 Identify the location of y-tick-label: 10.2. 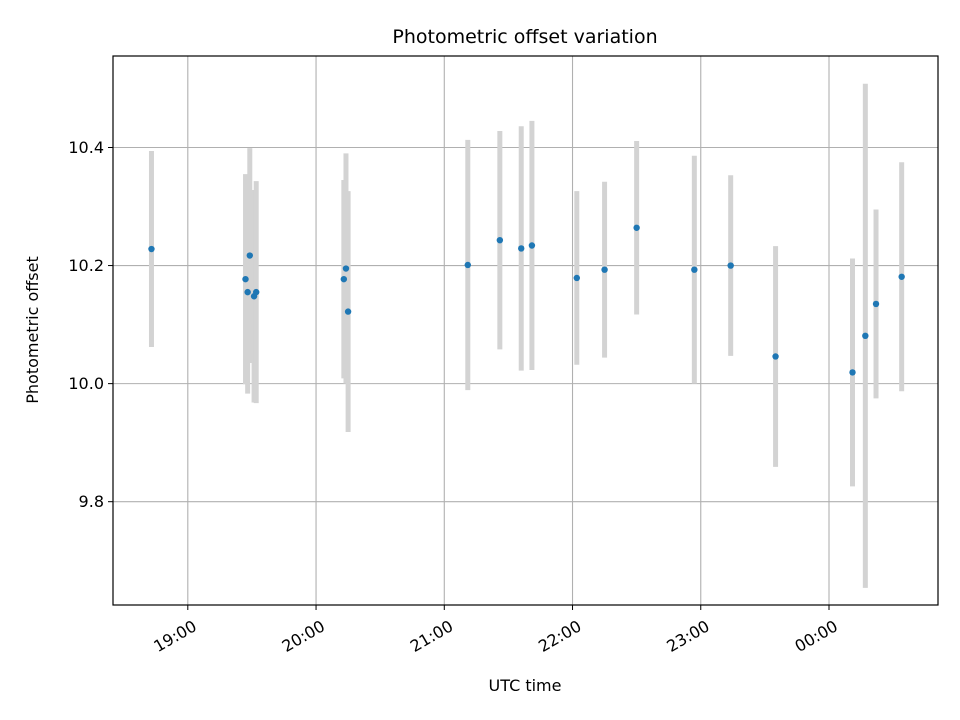
(86, 265).